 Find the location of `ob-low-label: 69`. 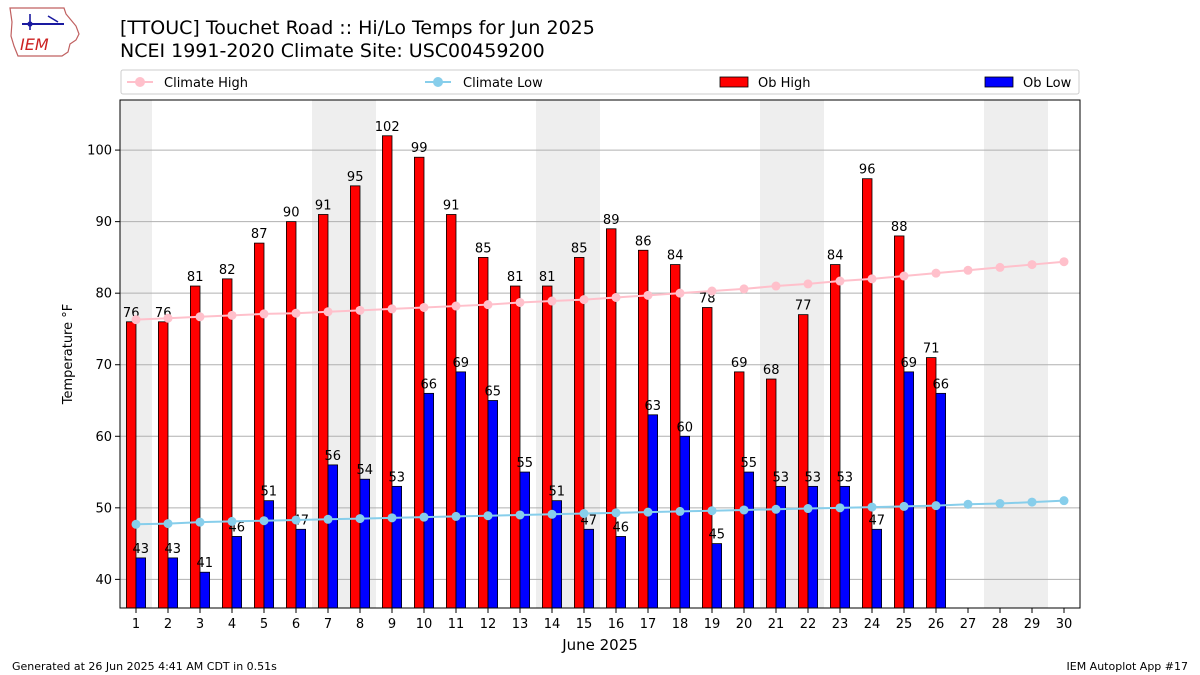

ob-low-label: 69 is located at coordinates (909, 363).